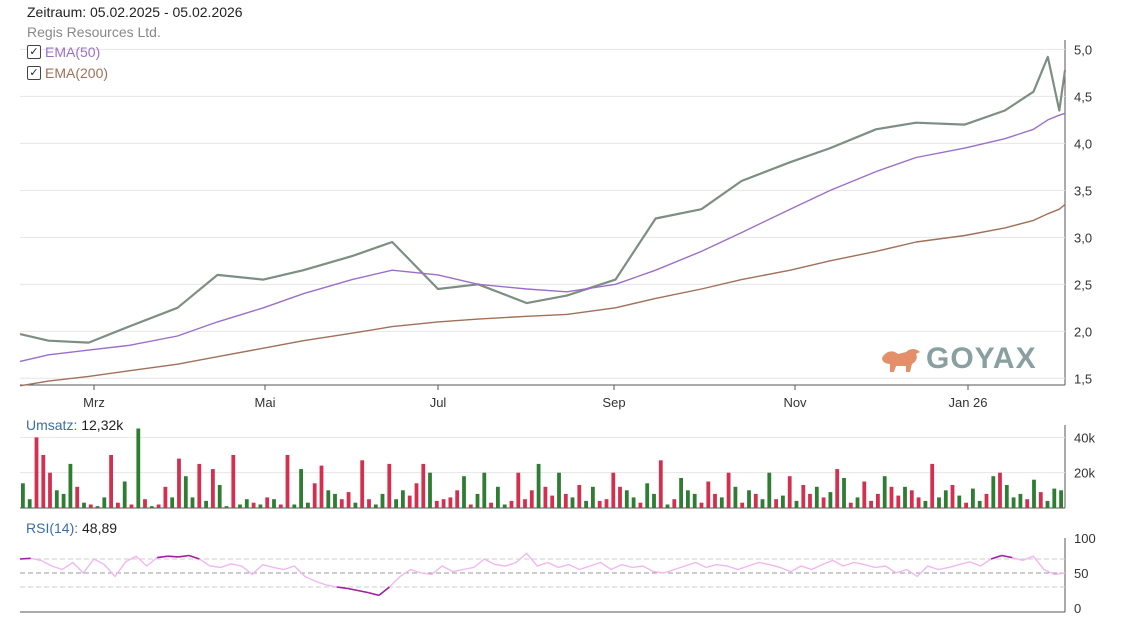 Image resolution: width=1140 pixels, height=617 pixels. I want to click on price-tick-label: 4,0, so click(1083, 143).